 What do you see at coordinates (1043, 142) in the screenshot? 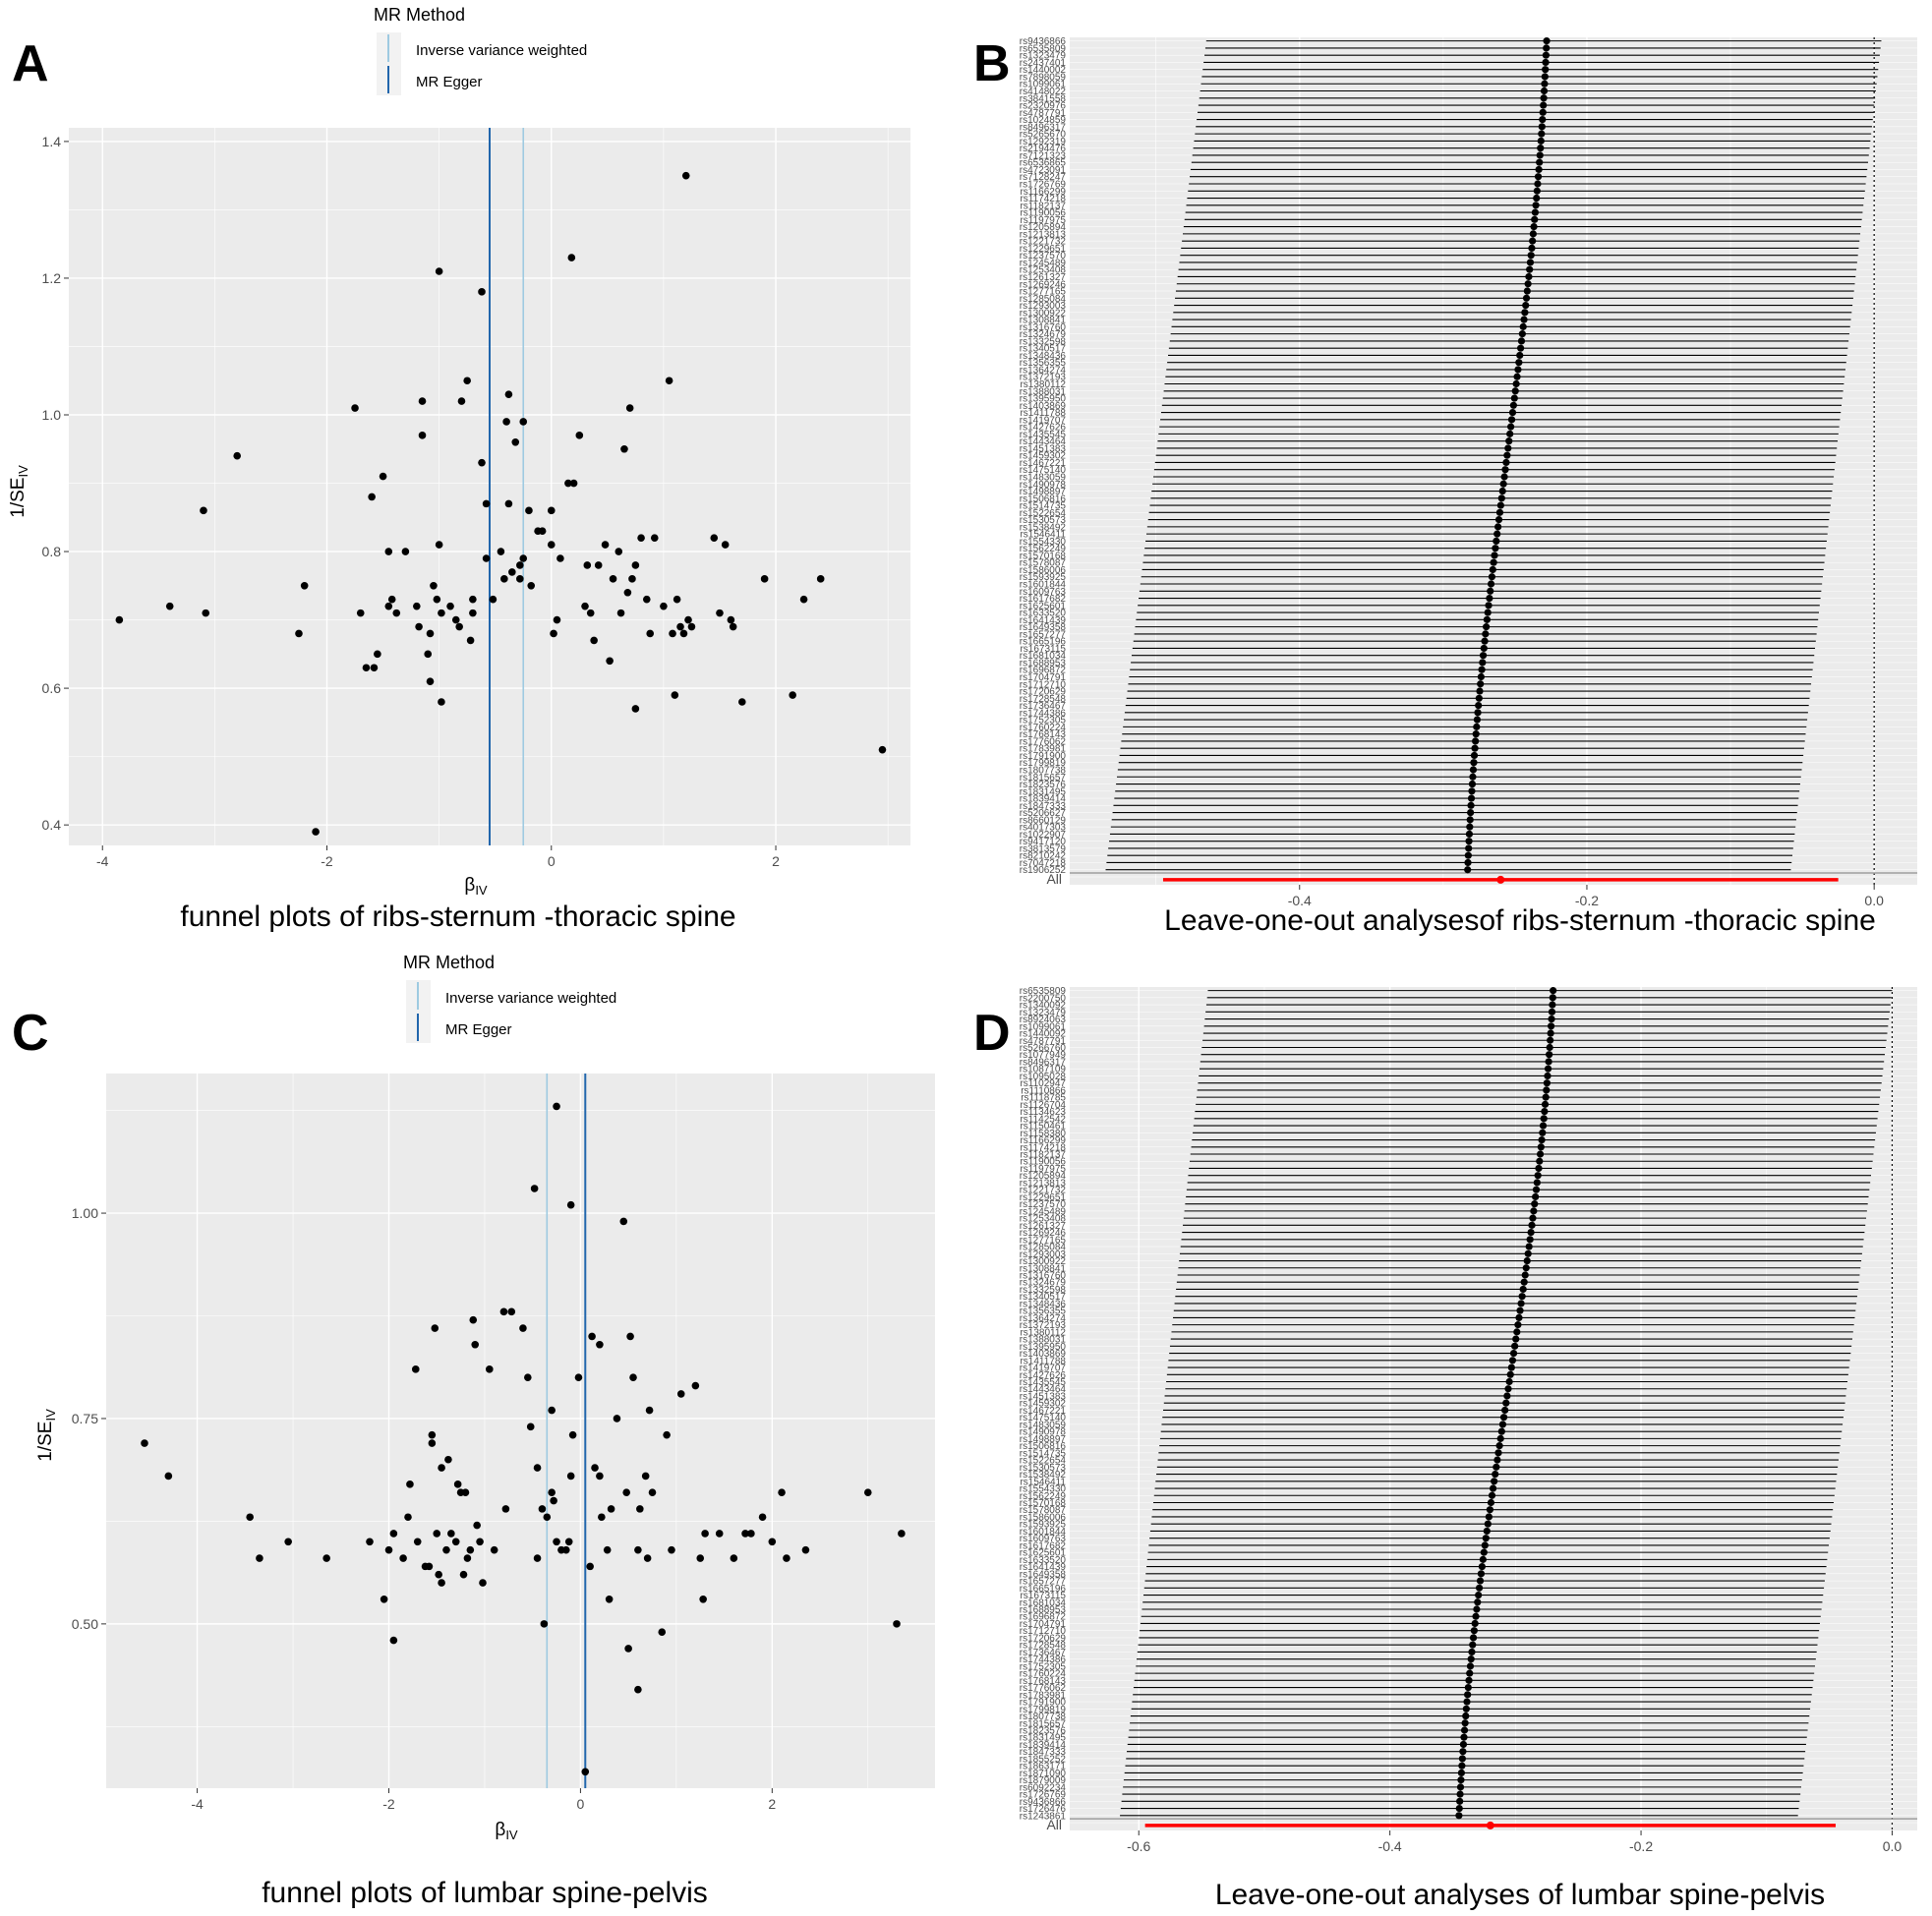
I see `snp-label: rs1292319` at bounding box center [1043, 142].